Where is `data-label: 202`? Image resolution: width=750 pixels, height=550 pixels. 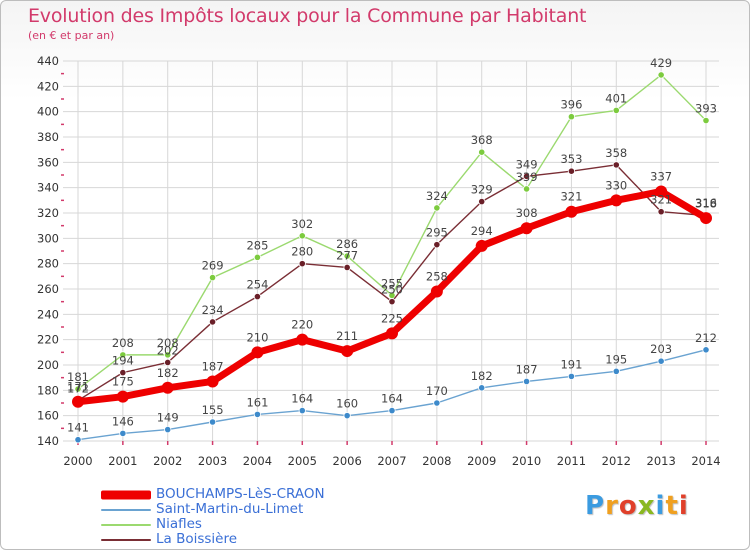 data-label: 202 is located at coordinates (168, 350).